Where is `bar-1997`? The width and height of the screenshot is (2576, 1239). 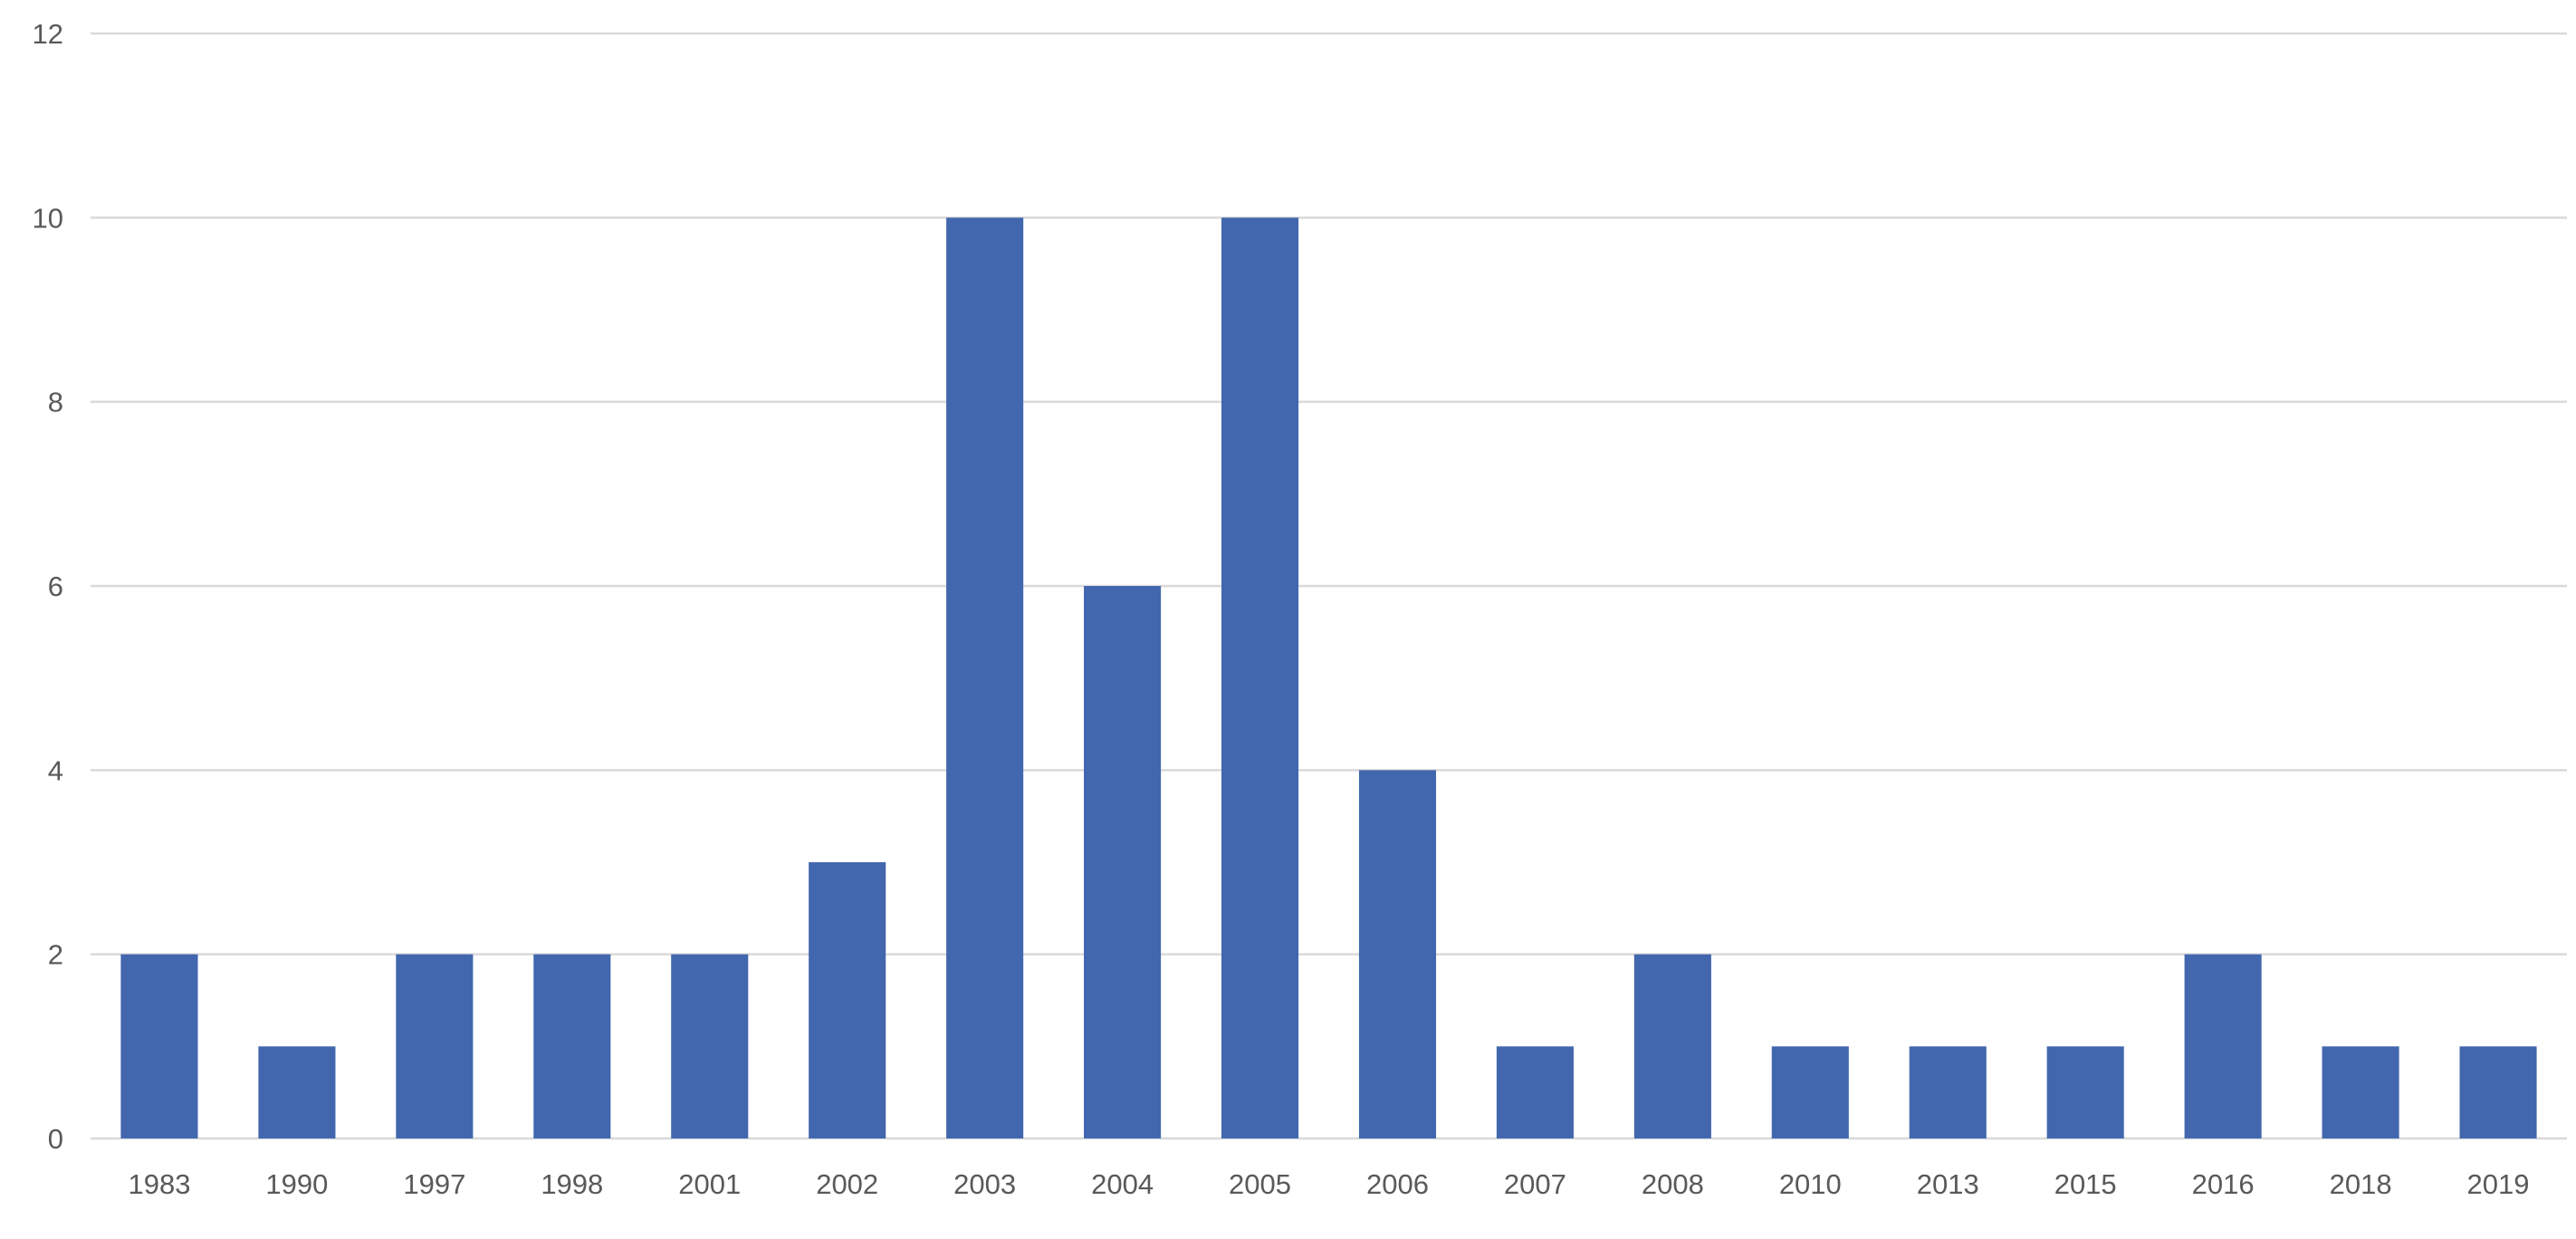 bar-1997 is located at coordinates (435, 1046).